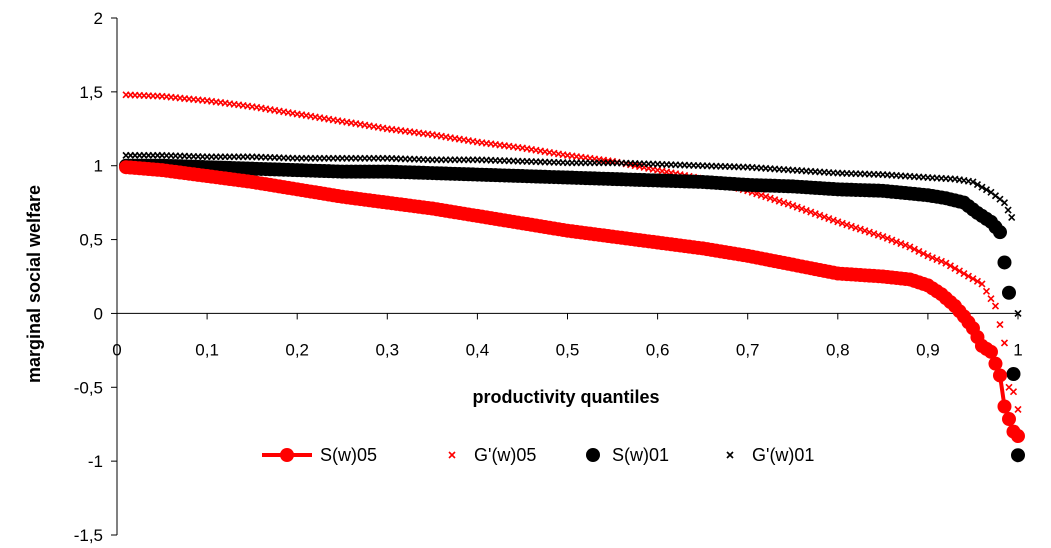 This screenshot has width=1051, height=548. I want to click on x-tick-label: 0,8, so click(838, 349).